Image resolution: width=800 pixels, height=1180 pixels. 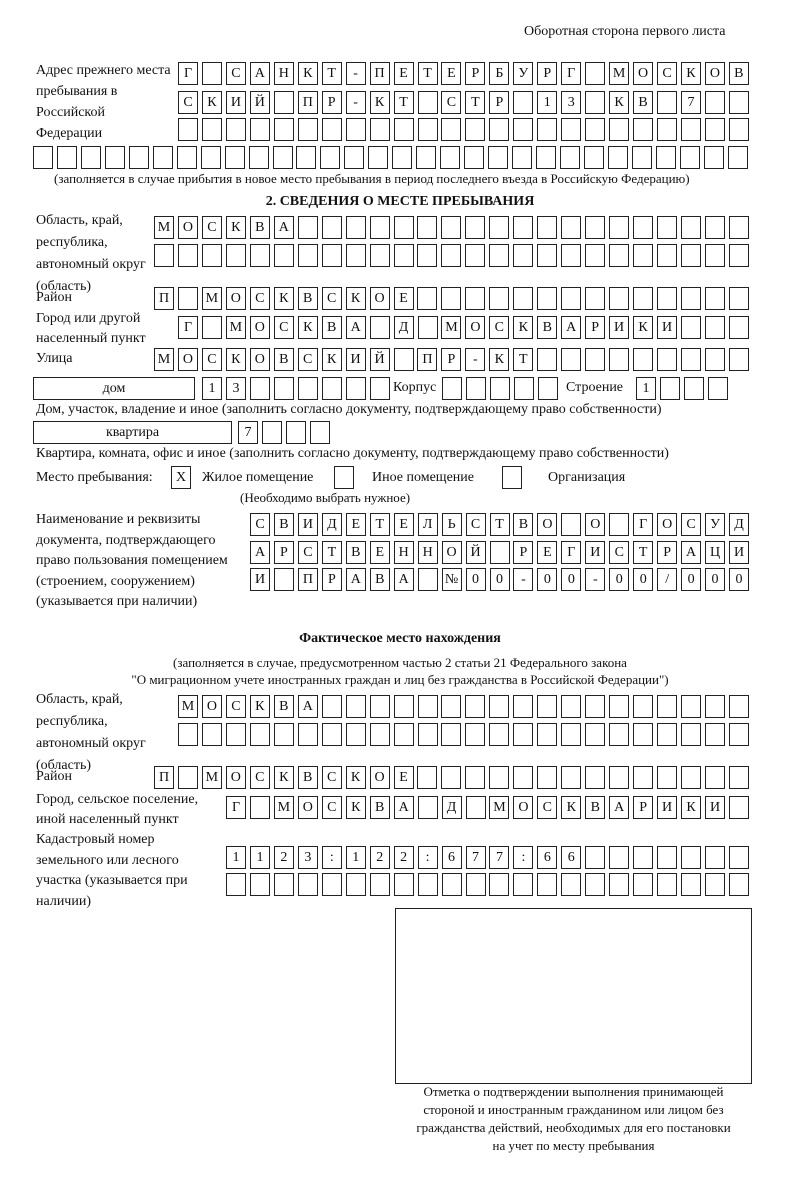 I want to click on stay-option-organization-checkbox, so click(x=512, y=477).